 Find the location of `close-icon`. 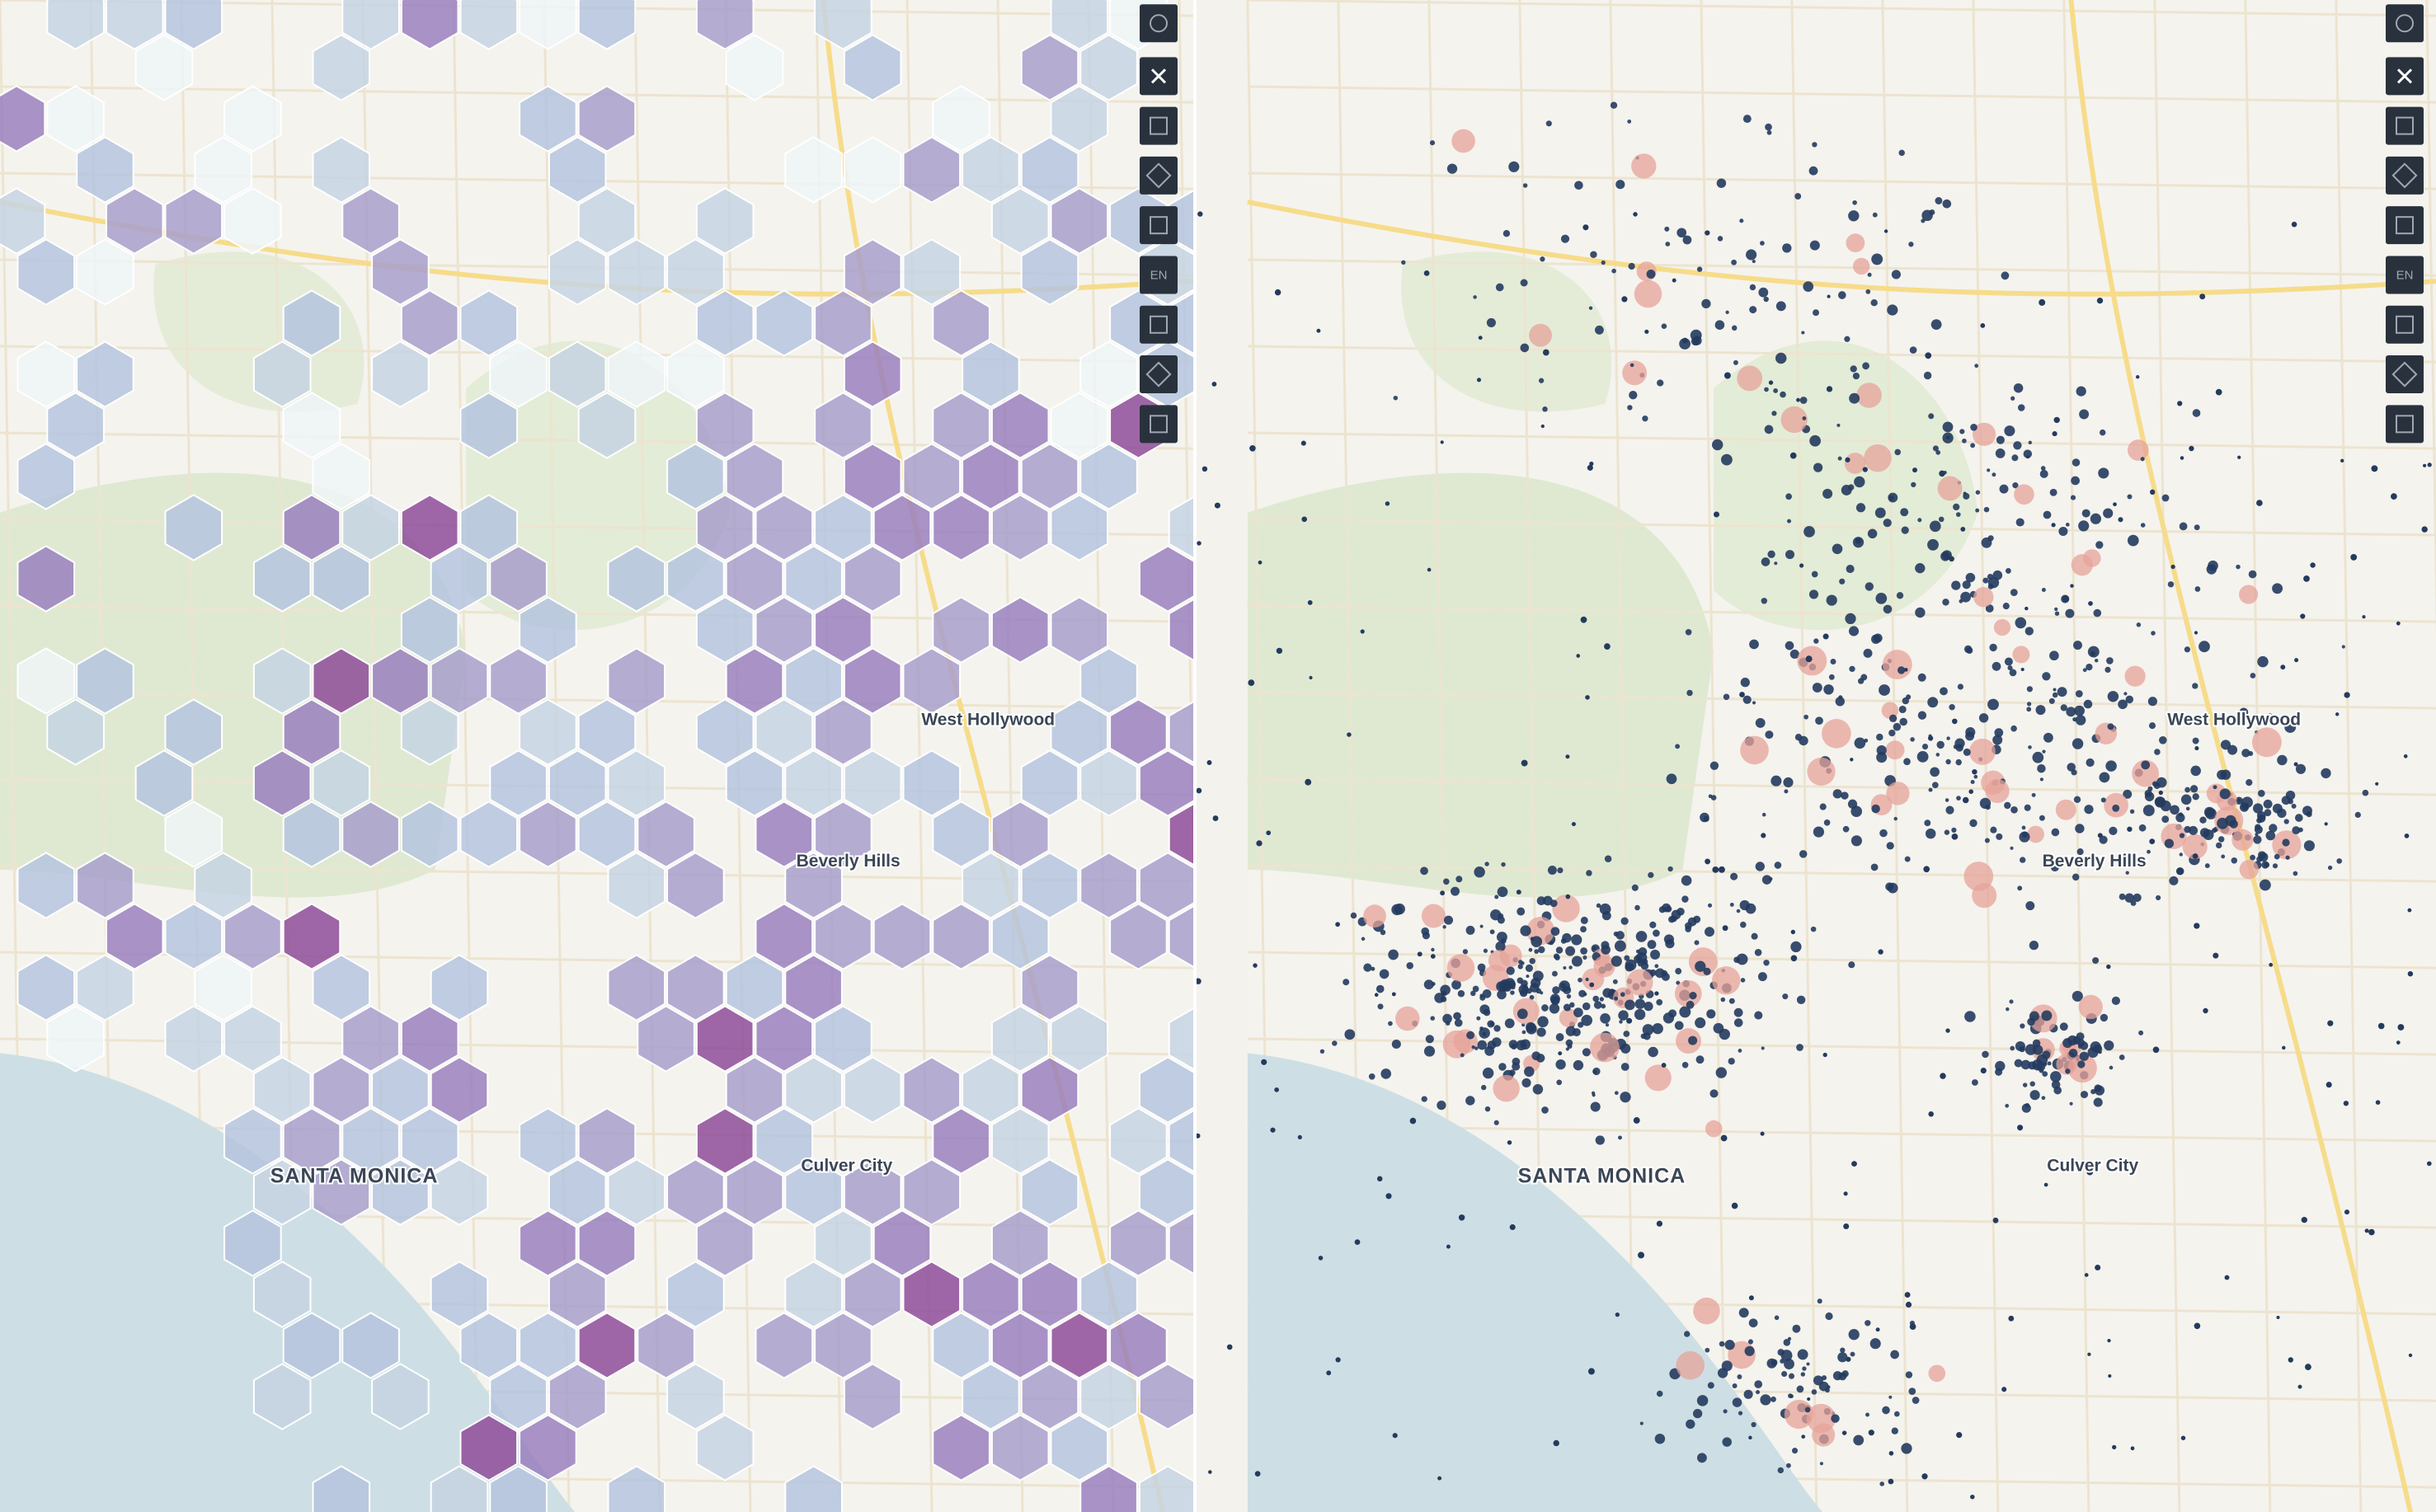

close-icon is located at coordinates (1158, 76).